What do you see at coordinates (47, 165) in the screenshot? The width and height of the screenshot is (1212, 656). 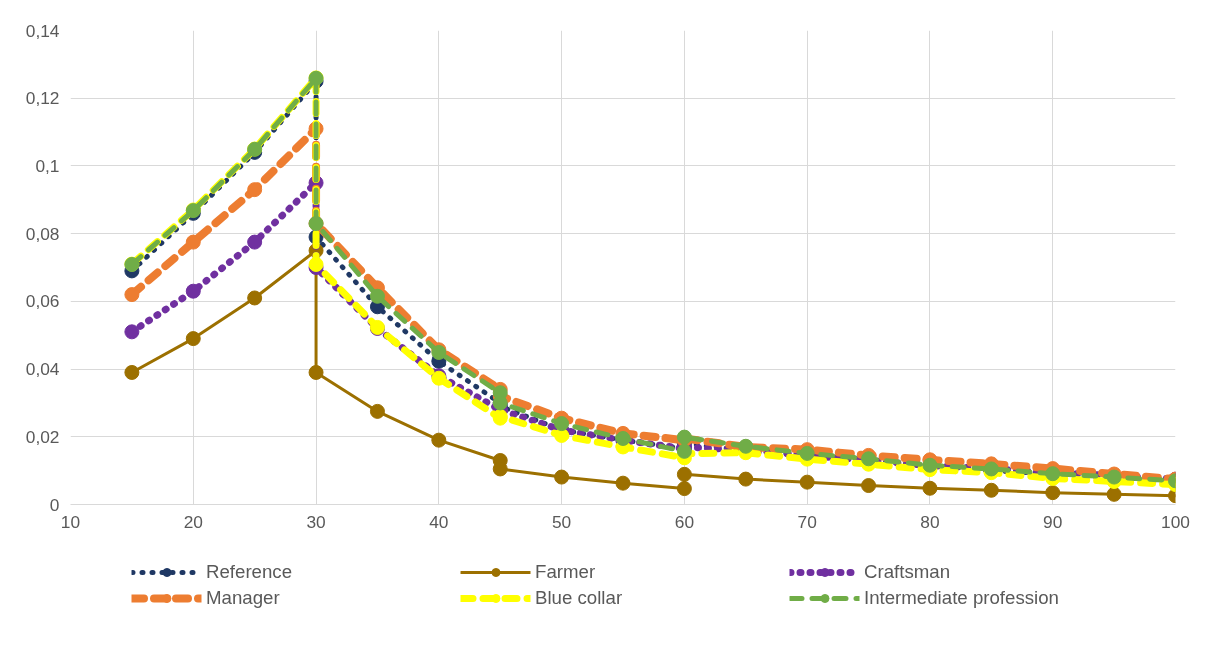 I see `y-tick-label: 0,1` at bounding box center [47, 165].